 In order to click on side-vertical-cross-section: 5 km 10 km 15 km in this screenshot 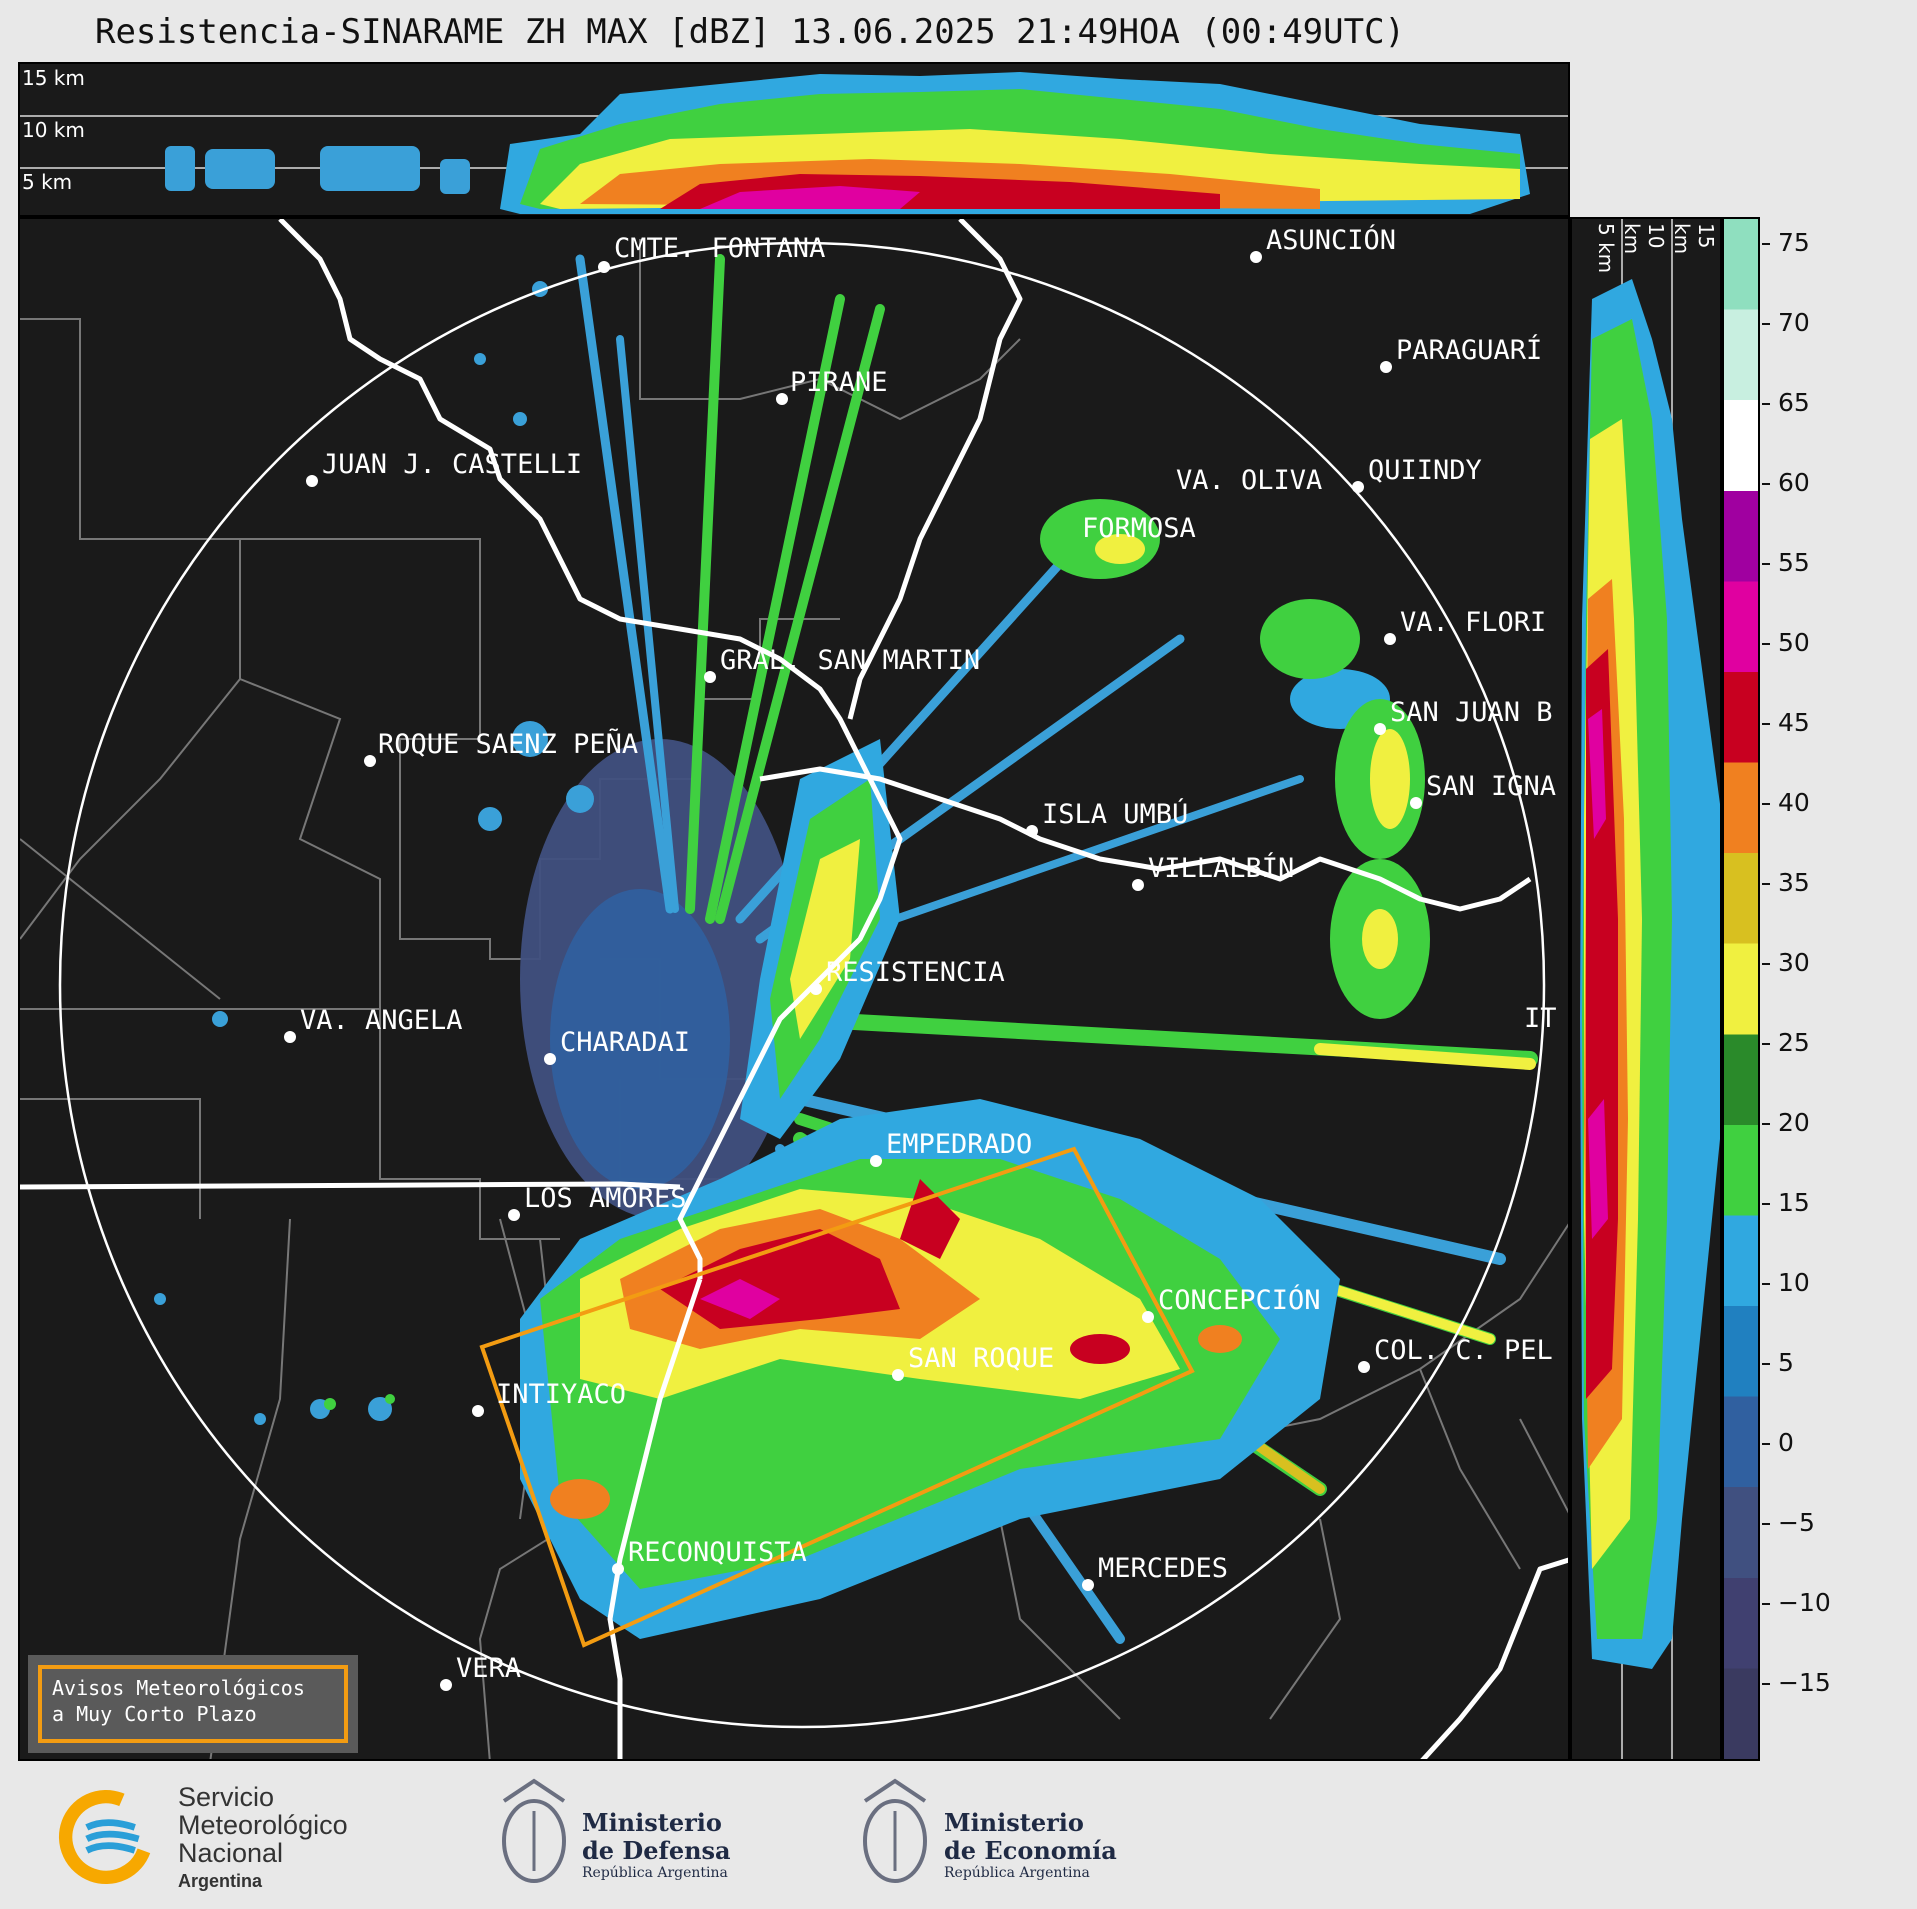, I will do `click(1646, 989)`.